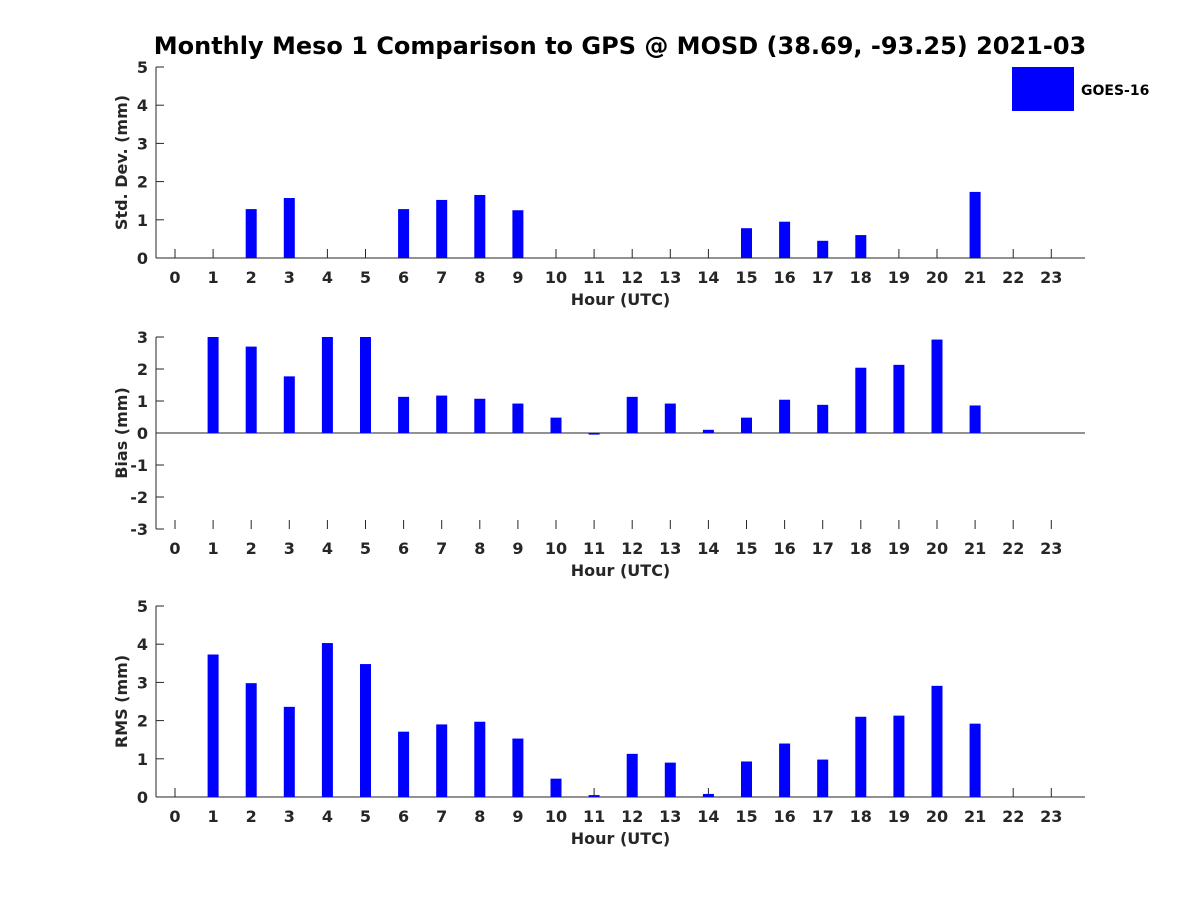  I want to click on bias-x-tick-label: 7, so click(441, 548).